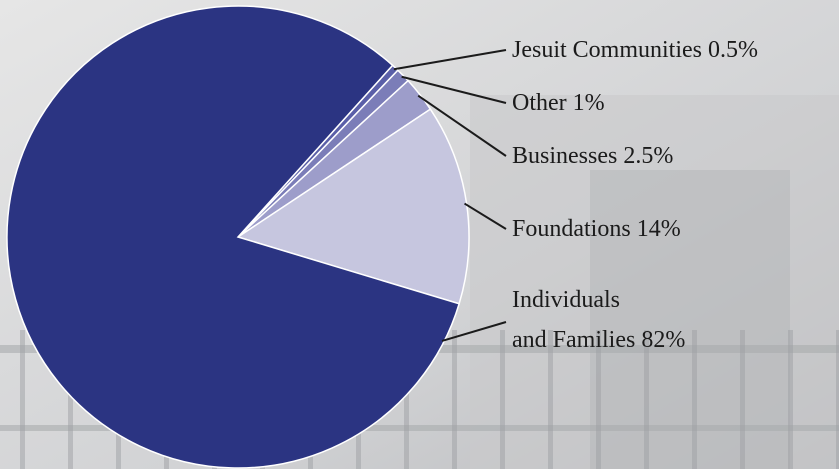 Image resolution: width=839 pixels, height=469 pixels. I want to click on slice-label: Individuals and Families 82%, so click(598, 320).